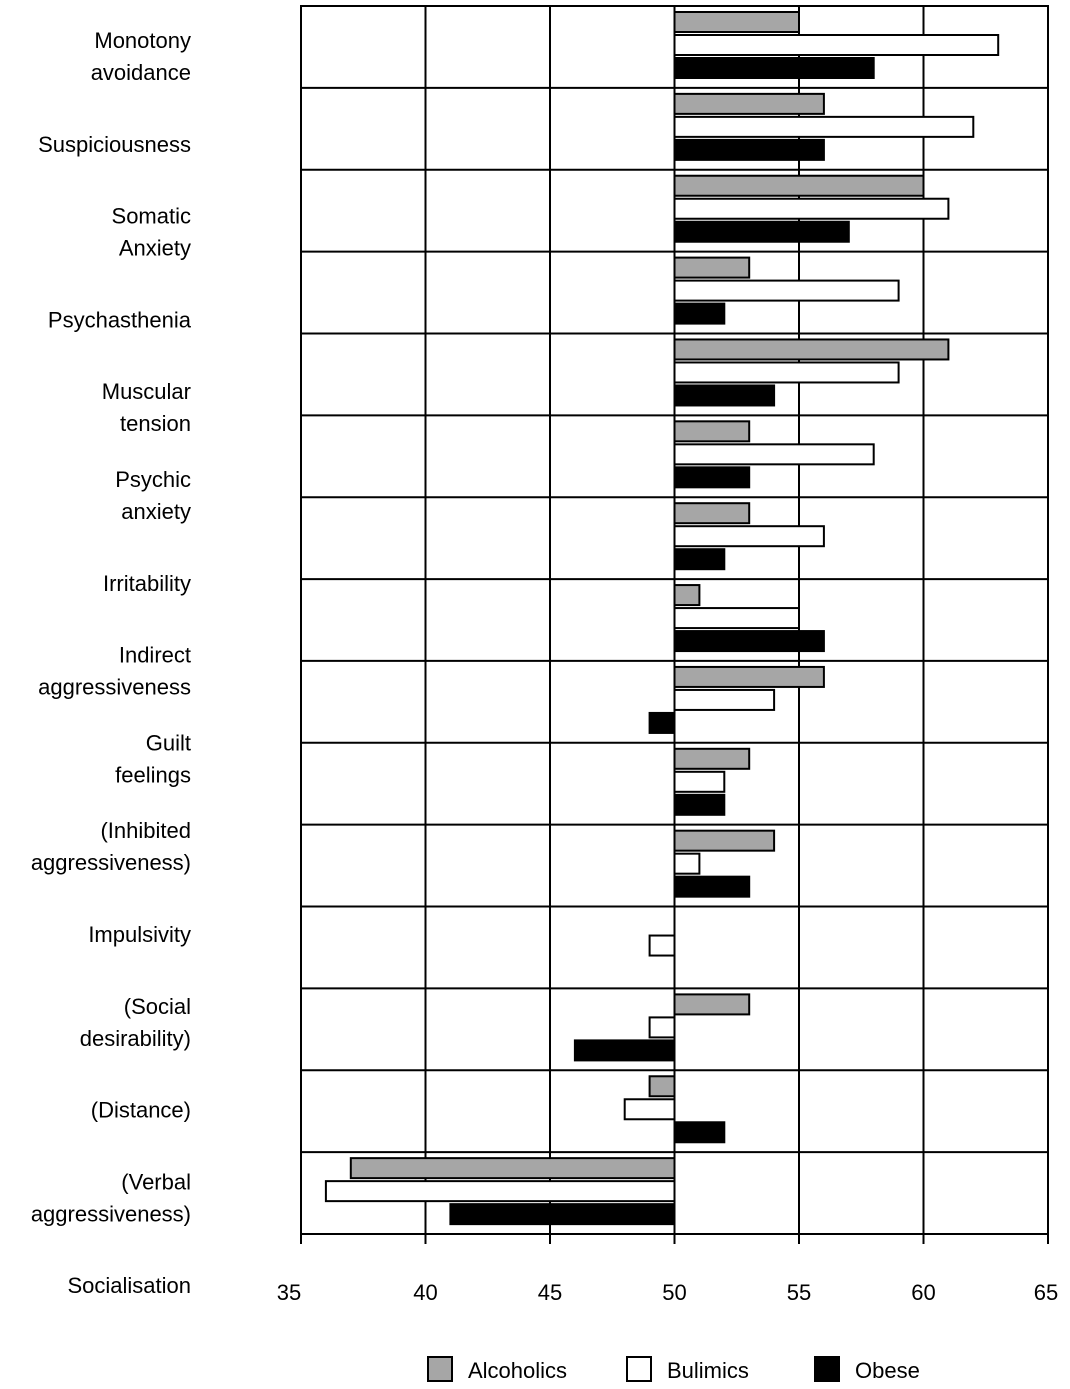 The image size is (1070, 1389). I want to click on x-tick-label: 35, so click(289, 1292).